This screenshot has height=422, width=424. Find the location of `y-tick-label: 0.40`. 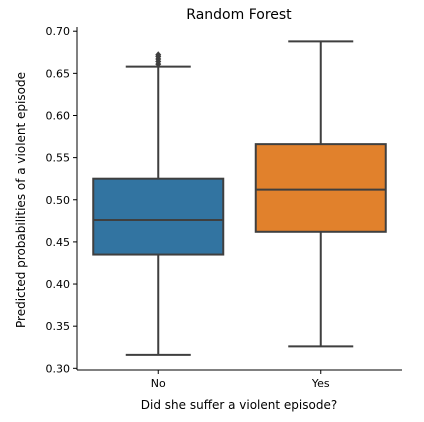

y-tick-label: 0.40 is located at coordinates (58, 284).